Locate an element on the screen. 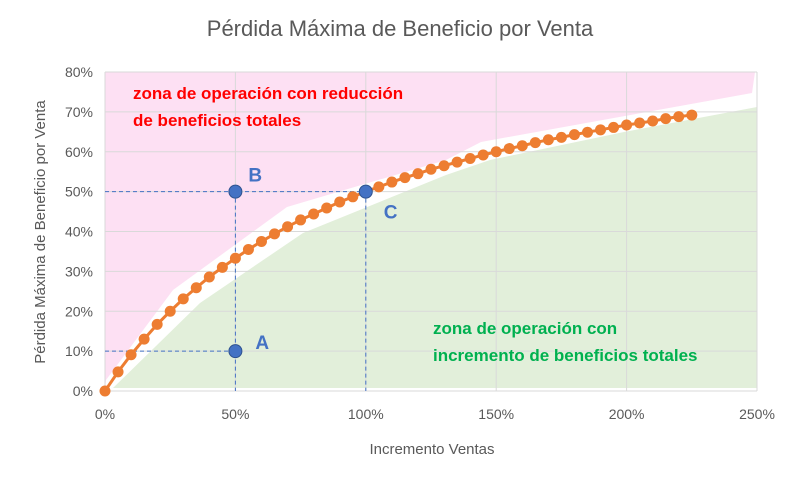  point-c is located at coordinates (365, 191).